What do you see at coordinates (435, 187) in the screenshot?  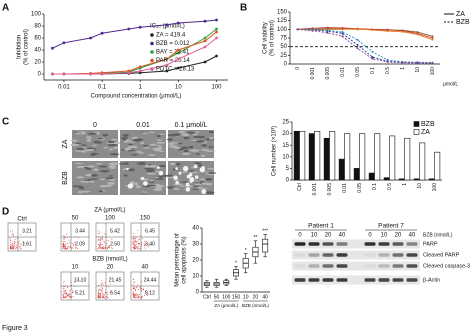 I see `x-tick-label: 100` at bounding box center [435, 187].